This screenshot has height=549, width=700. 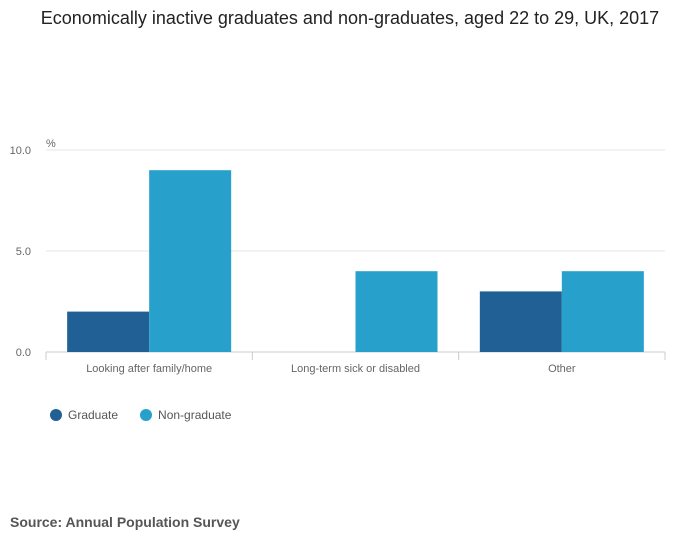 I want to click on legend: Graduate Non-graduate, so click(x=140, y=415).